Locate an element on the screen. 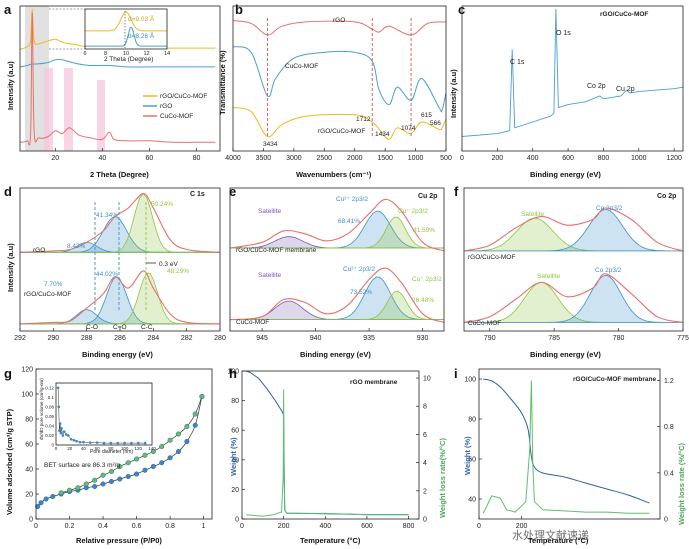 This screenshot has height=549, width=689. c1s-peak-coo is located at coordinates (120, 234).